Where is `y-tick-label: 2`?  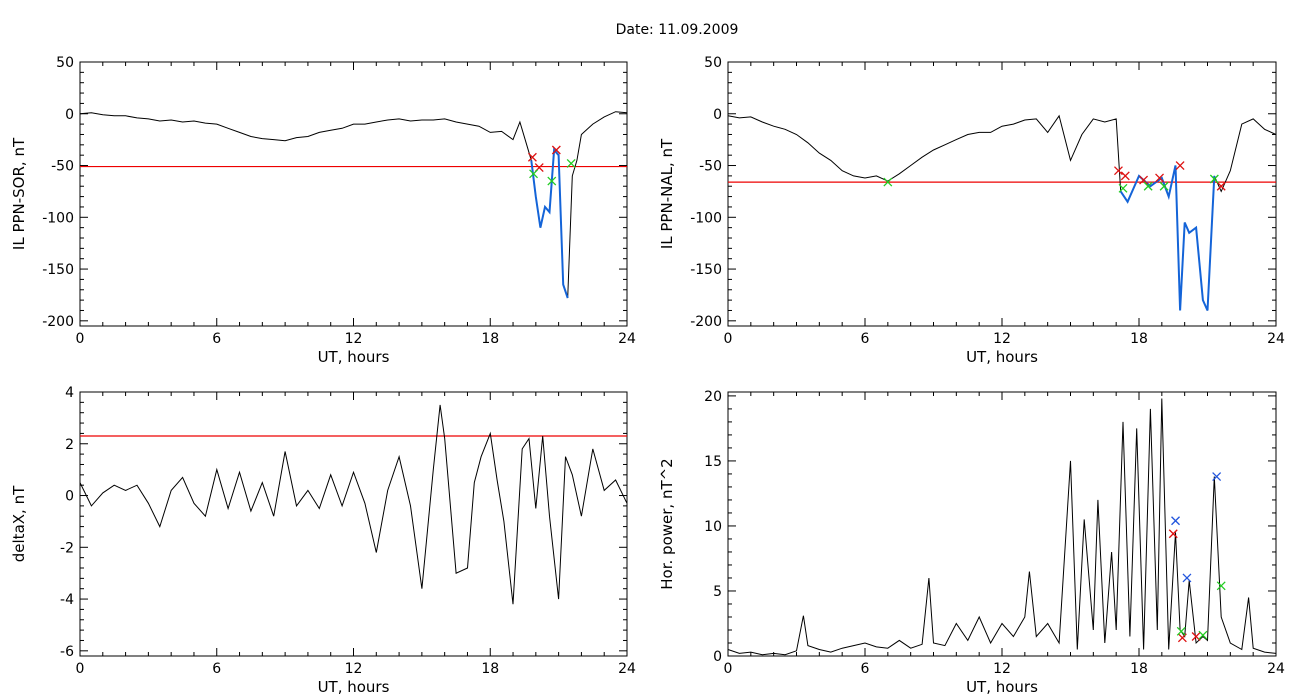 y-tick-label: 2 is located at coordinates (69, 445).